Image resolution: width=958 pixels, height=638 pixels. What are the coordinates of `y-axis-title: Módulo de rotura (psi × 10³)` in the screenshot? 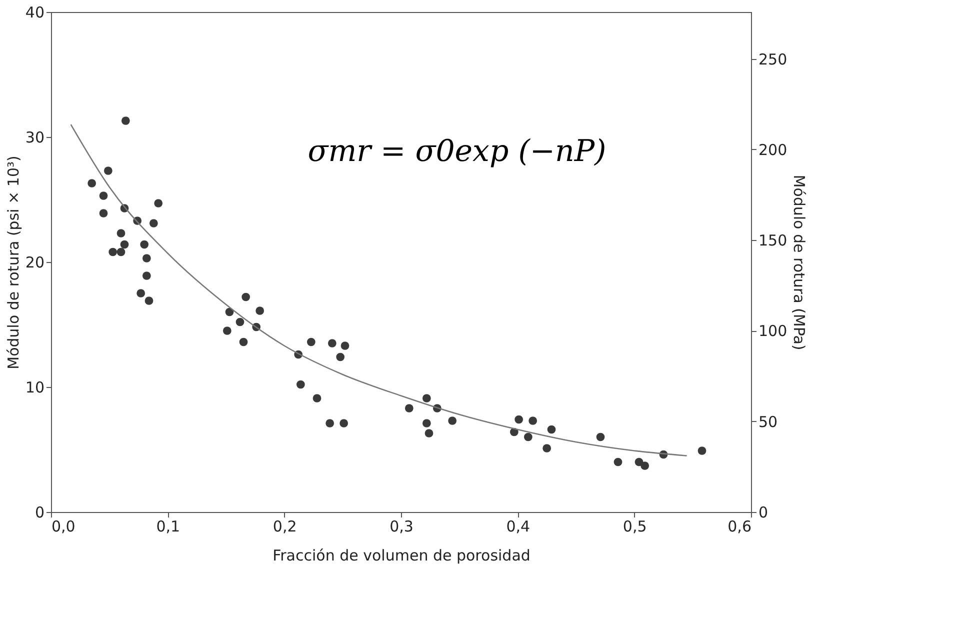 It's located at (13, 263).